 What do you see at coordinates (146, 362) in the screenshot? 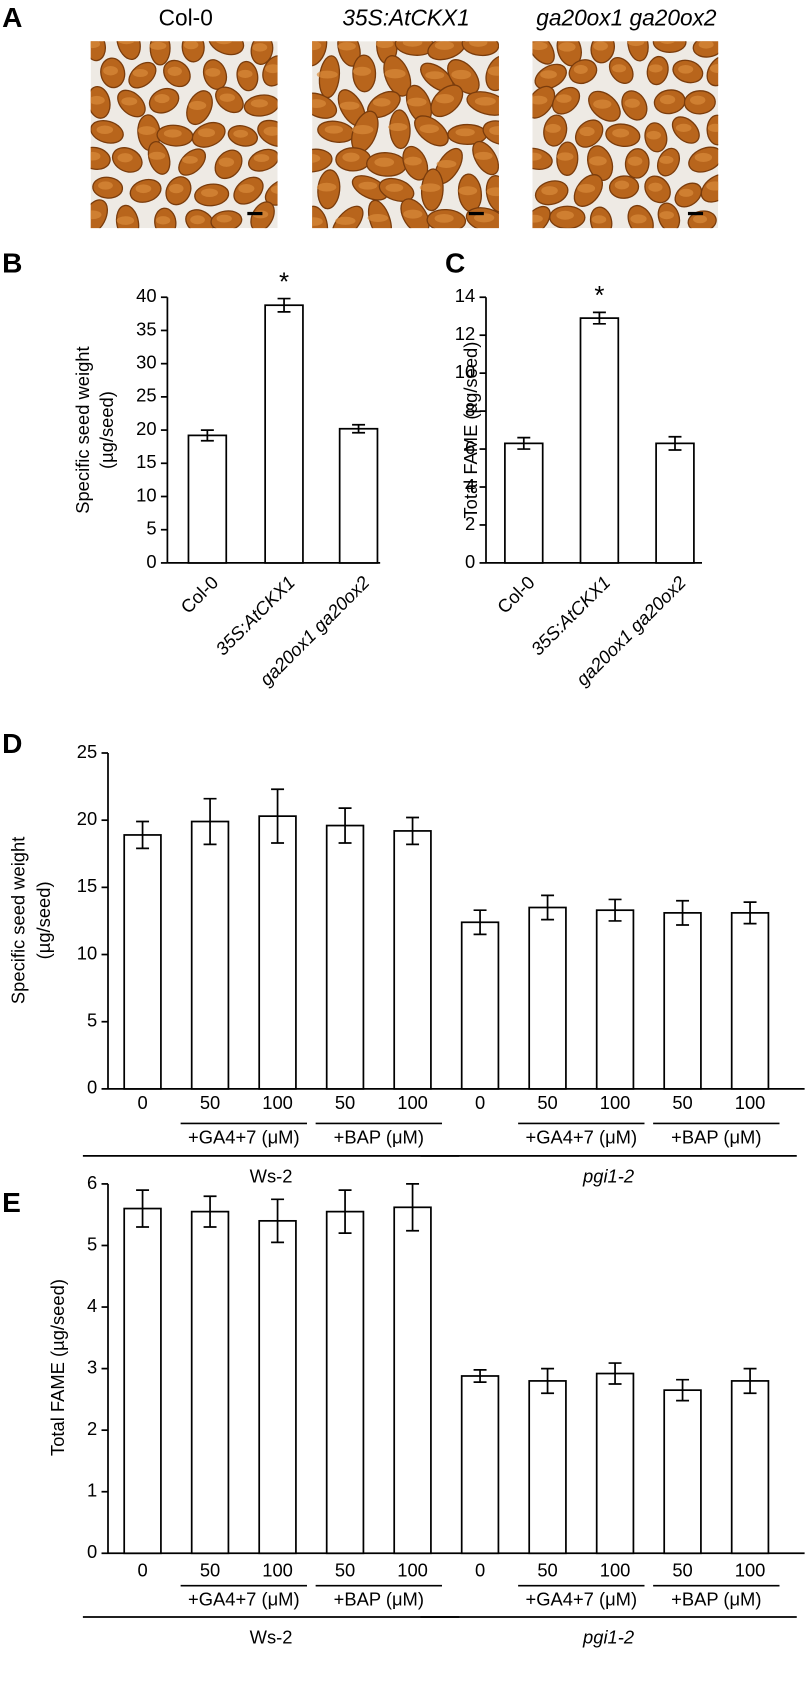
I see `y-tick-label: 30` at bounding box center [146, 362].